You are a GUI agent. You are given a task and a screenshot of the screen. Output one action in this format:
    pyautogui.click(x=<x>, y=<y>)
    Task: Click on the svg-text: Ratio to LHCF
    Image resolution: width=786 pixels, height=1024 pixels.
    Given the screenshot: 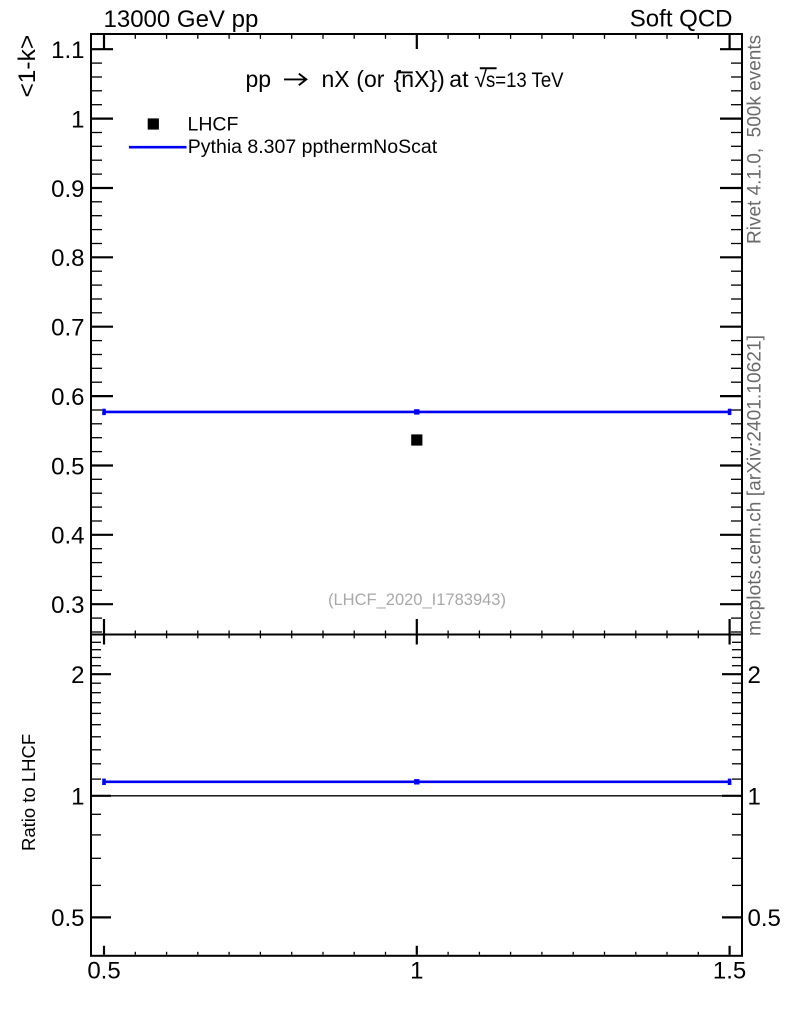 What is the action you would take?
    pyautogui.click(x=28, y=792)
    